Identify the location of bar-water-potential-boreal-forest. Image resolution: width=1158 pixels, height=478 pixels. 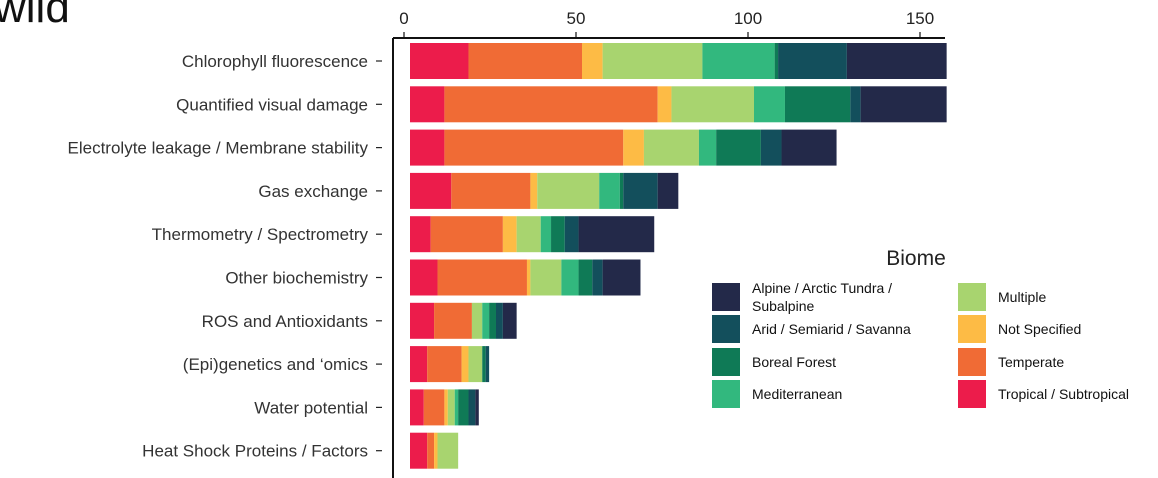
(463, 407).